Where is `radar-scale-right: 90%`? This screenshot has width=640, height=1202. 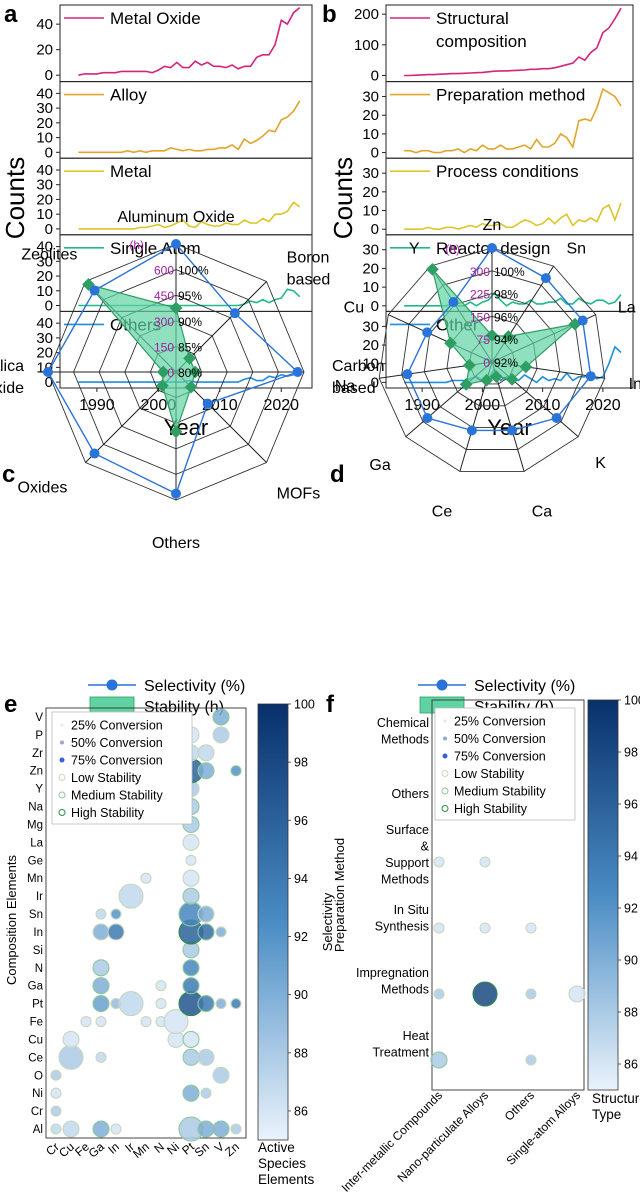 radar-scale-right: 90% is located at coordinates (190, 322).